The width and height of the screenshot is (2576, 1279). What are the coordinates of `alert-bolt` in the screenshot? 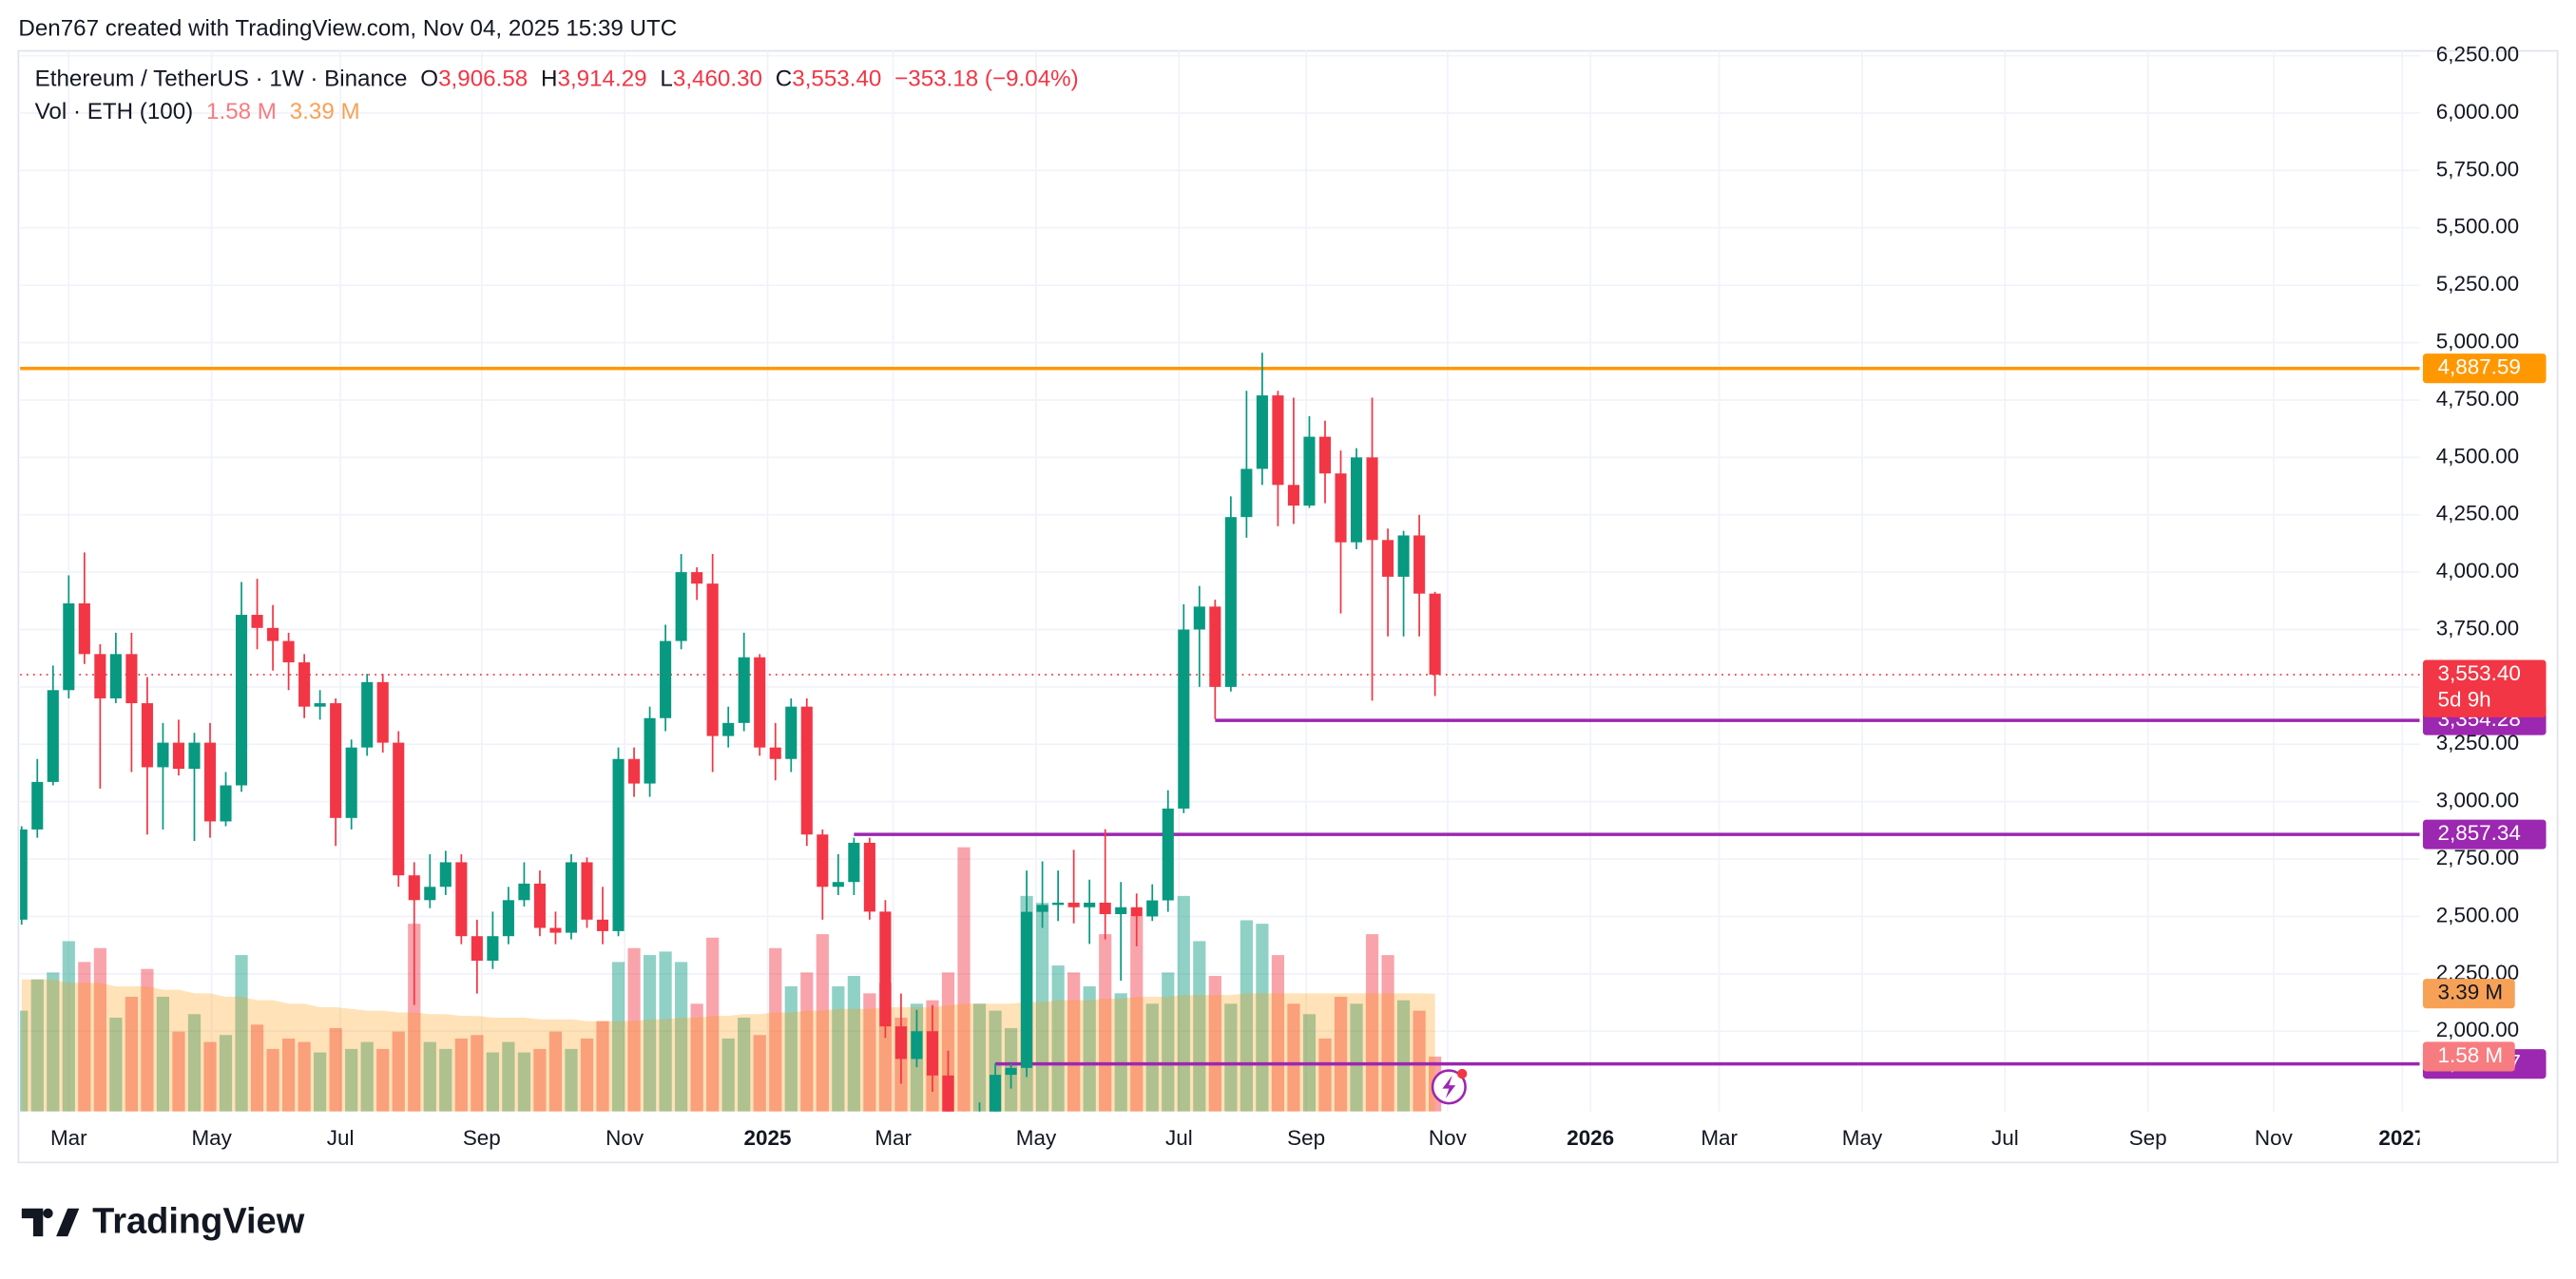 It's located at (1449, 1086).